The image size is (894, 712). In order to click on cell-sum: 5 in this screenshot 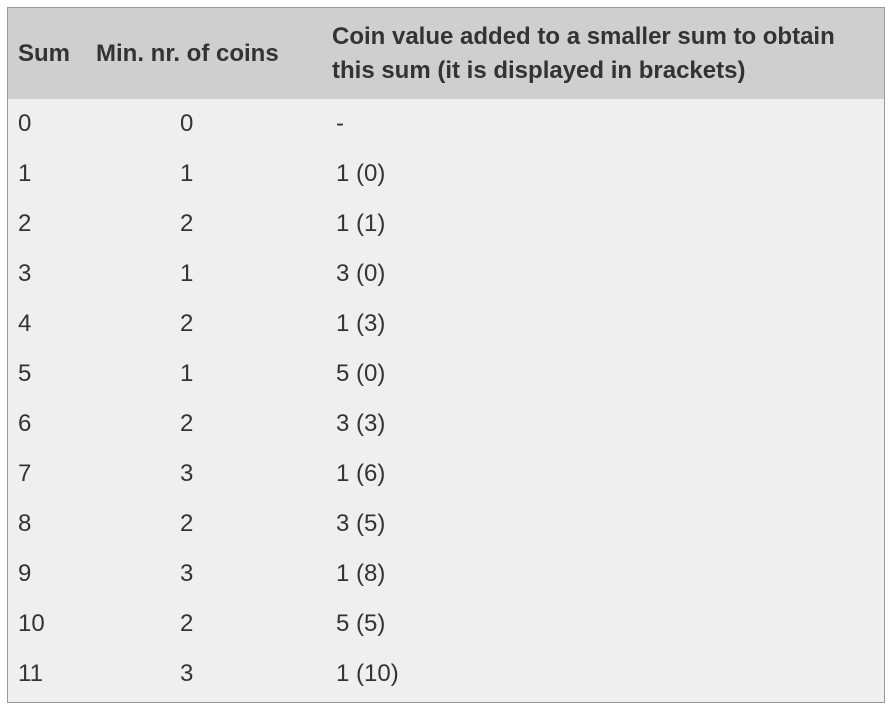, I will do `click(25, 373)`.